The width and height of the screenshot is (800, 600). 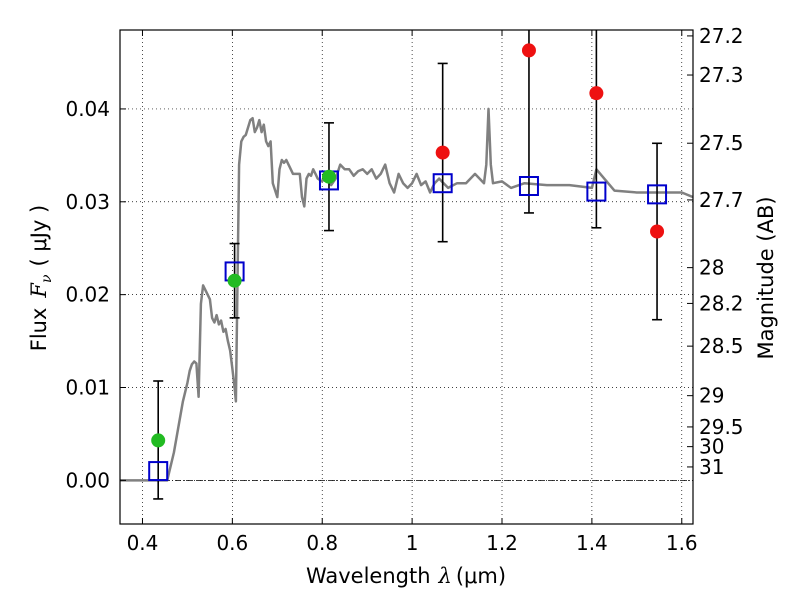 What do you see at coordinates (41, 278) in the screenshot?
I see `y-axis-label: FluxFν( μJy )` at bounding box center [41, 278].